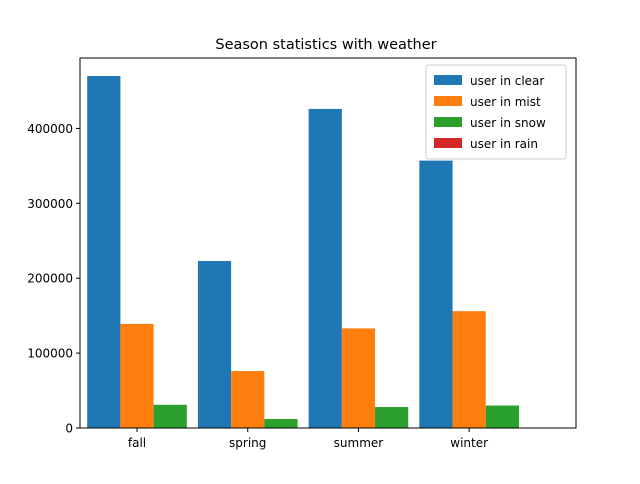 The image size is (640, 484). I want to click on bar-user-in-snow-fall, so click(170, 416).